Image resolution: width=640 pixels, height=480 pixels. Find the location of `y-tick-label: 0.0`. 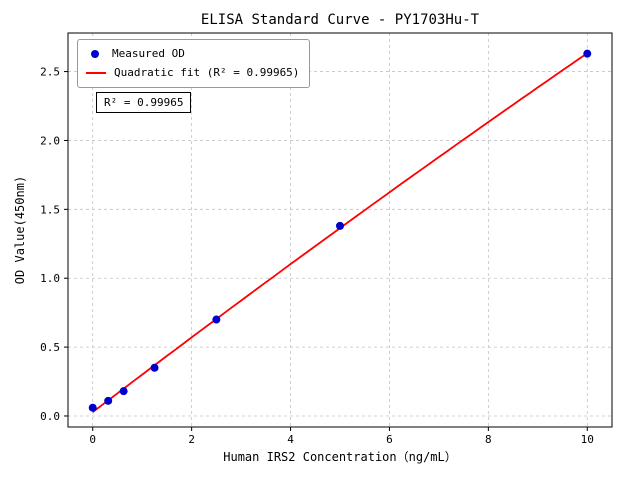

y-tick-label: 0.0 is located at coordinates (50, 416).